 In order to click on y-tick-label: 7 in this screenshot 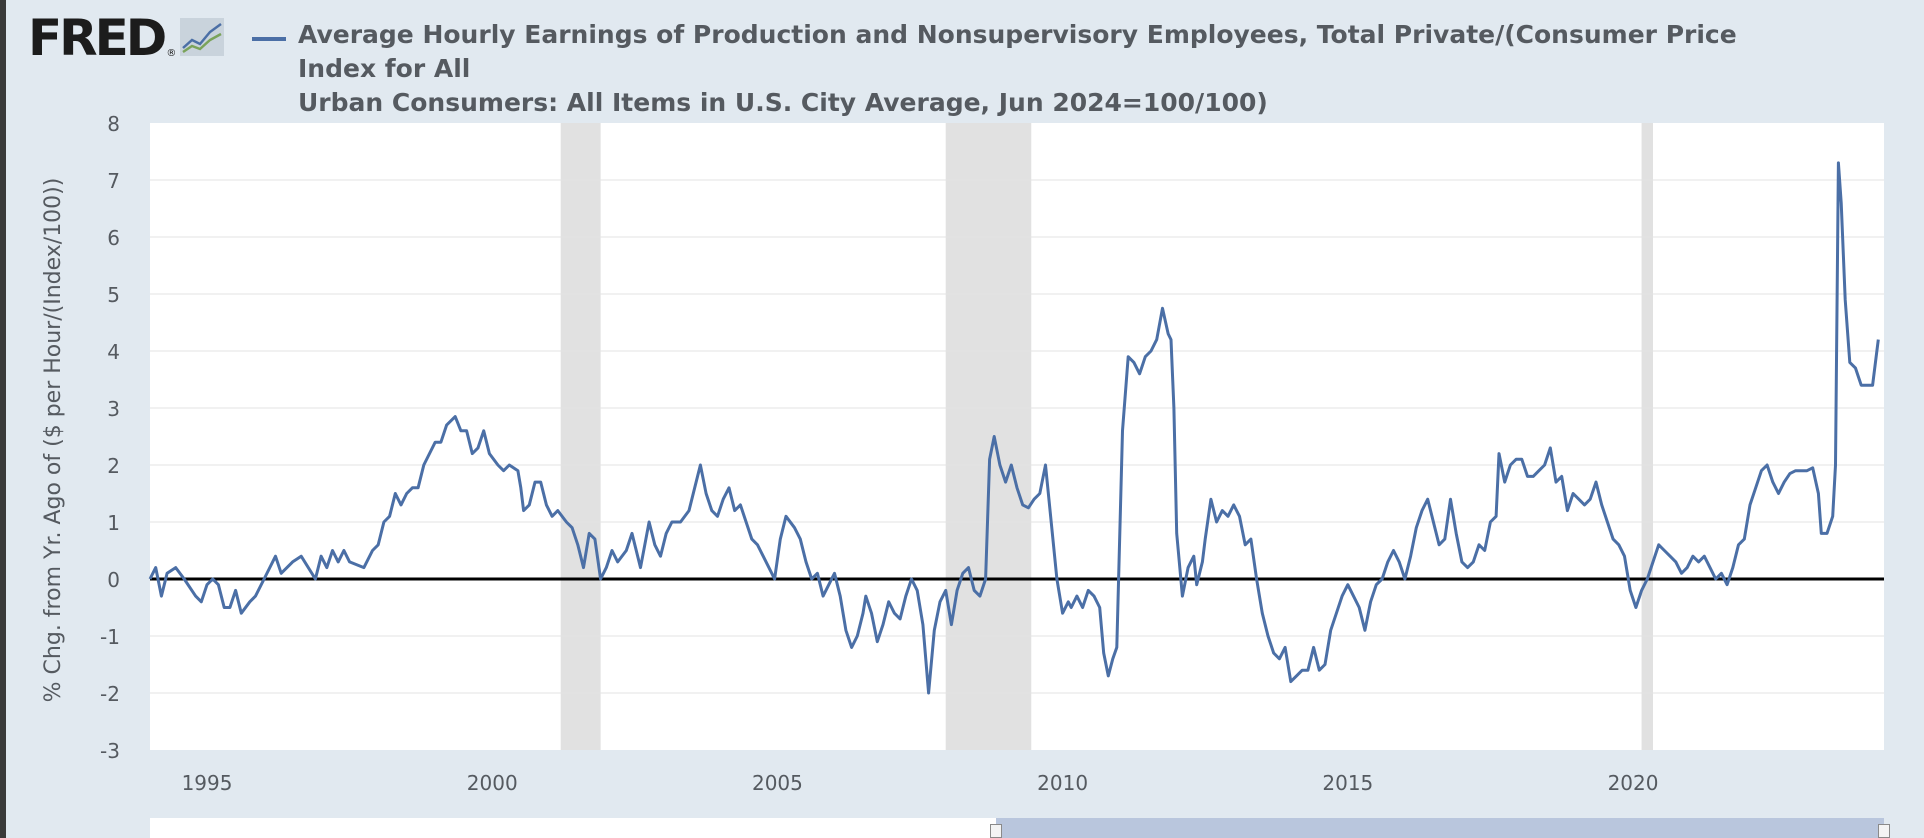, I will do `click(113, 181)`.